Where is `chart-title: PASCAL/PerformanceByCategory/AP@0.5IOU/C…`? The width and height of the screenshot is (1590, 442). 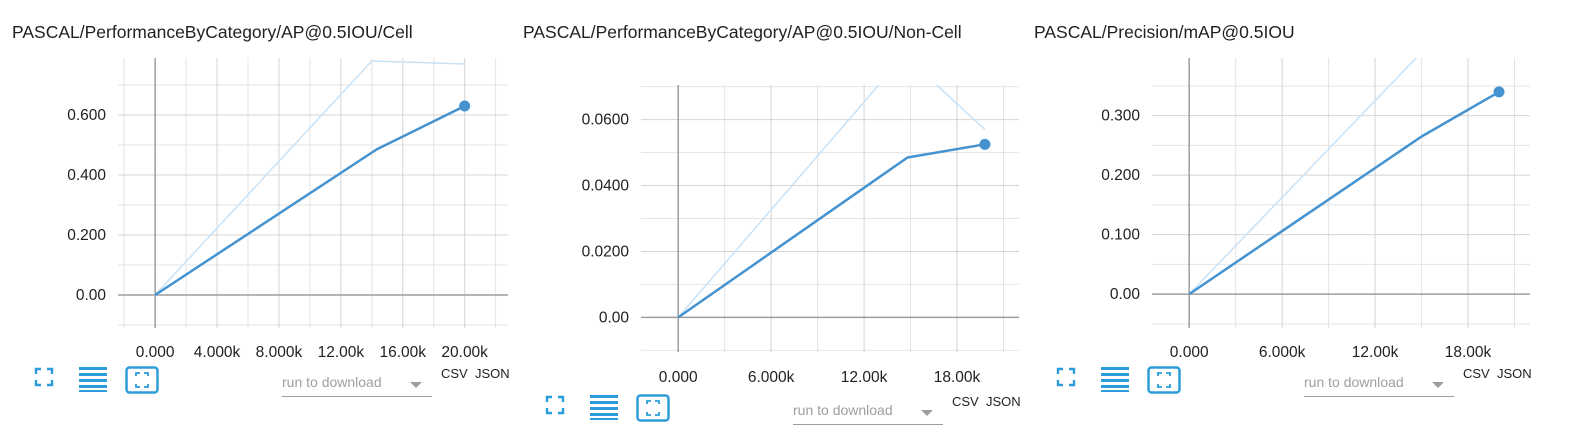
chart-title: PASCAL/PerformanceByCategory/AP@0.5IOU/C… is located at coordinates (212, 32).